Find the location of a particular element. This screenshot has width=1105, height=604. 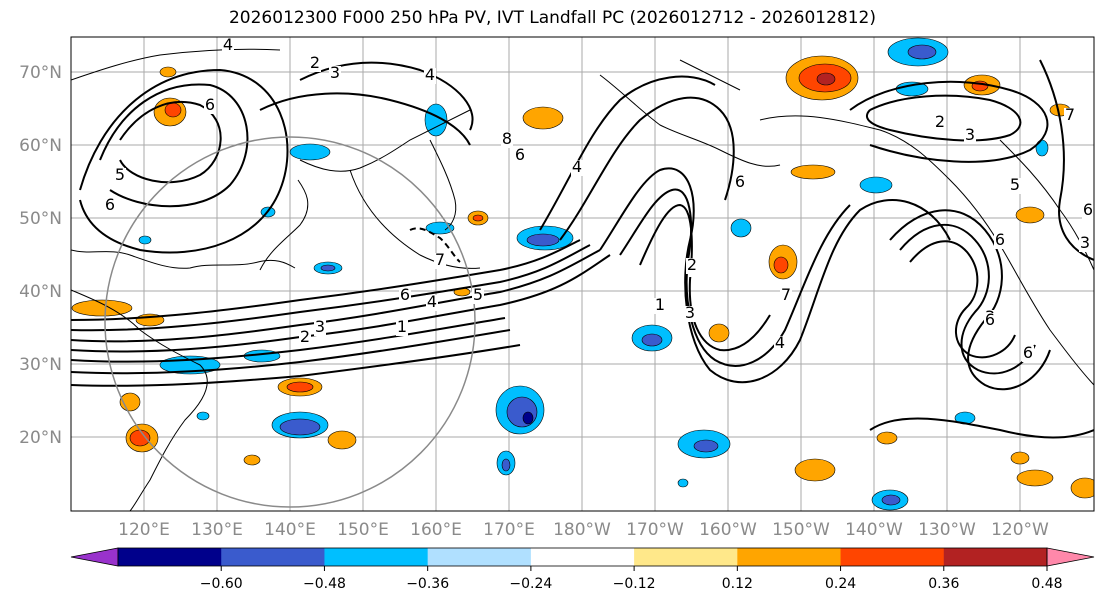

lat-label: 70°N is located at coordinates (40, 73).